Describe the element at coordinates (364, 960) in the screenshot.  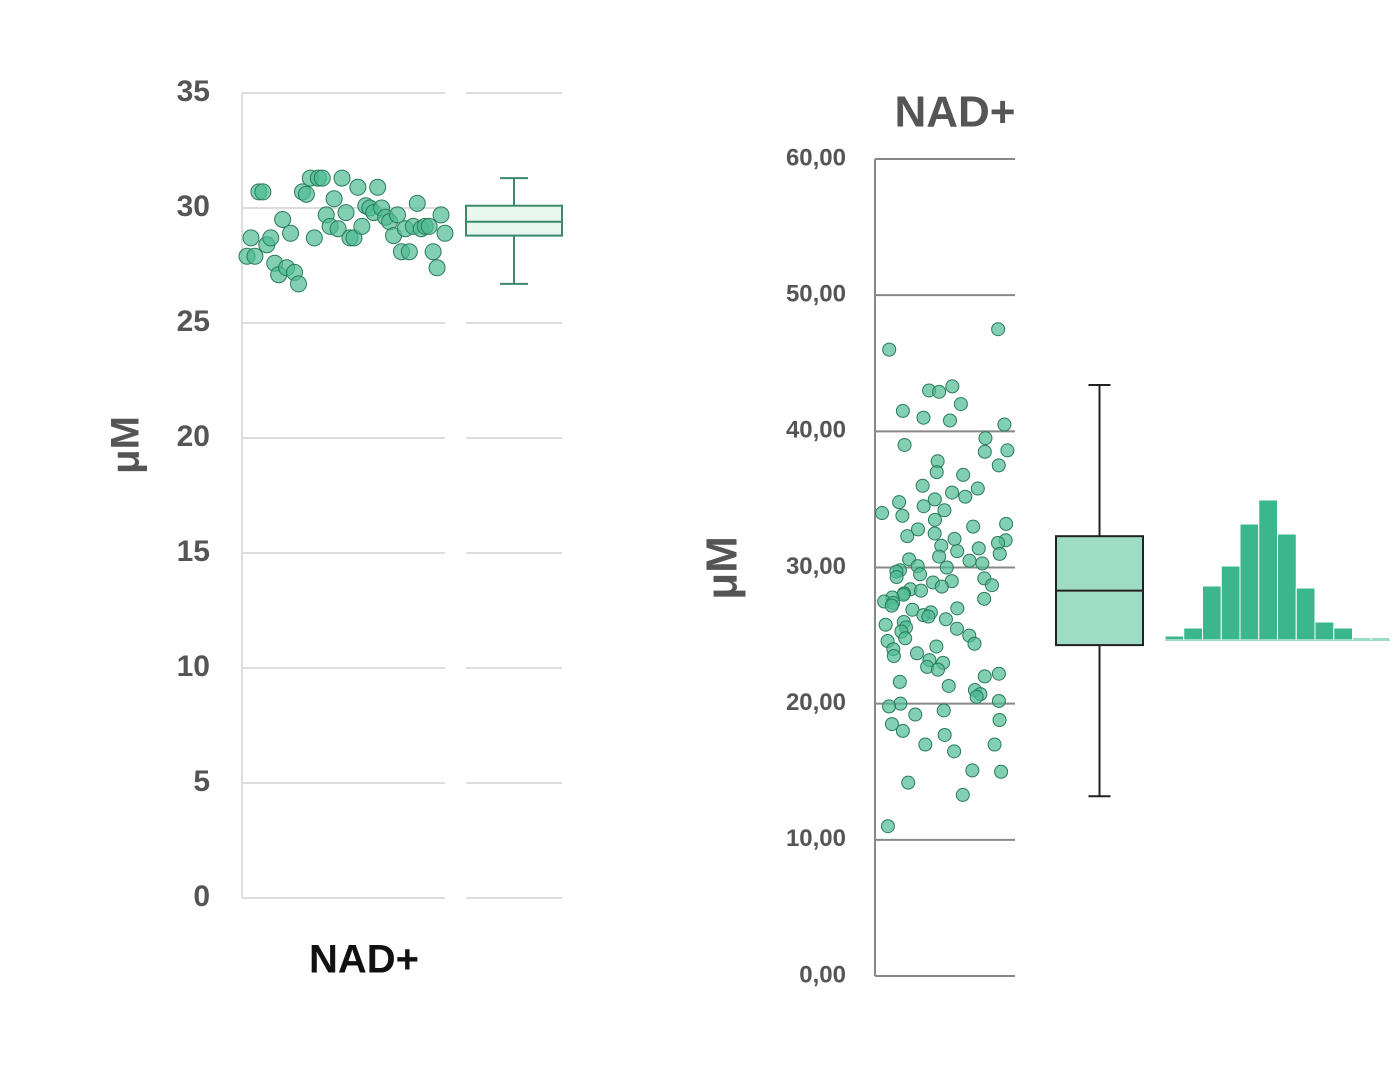
I see `x-axis-label: NAD+` at that location.